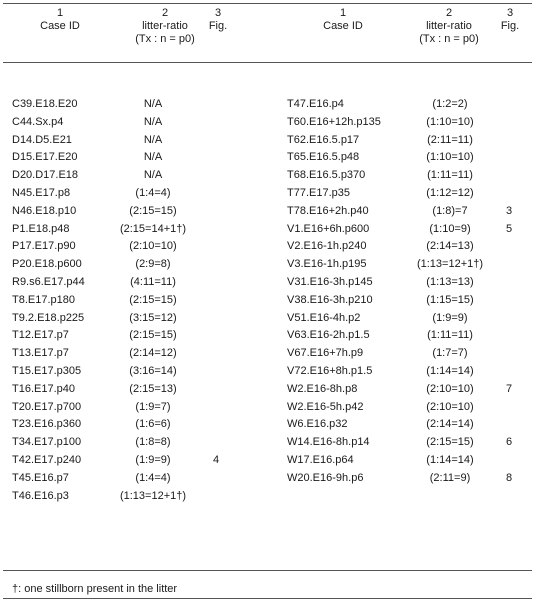 This screenshot has height=602, width=535. What do you see at coordinates (153, 353) in the screenshot?
I see `litter-ratio: (2:14=12)` at bounding box center [153, 353].